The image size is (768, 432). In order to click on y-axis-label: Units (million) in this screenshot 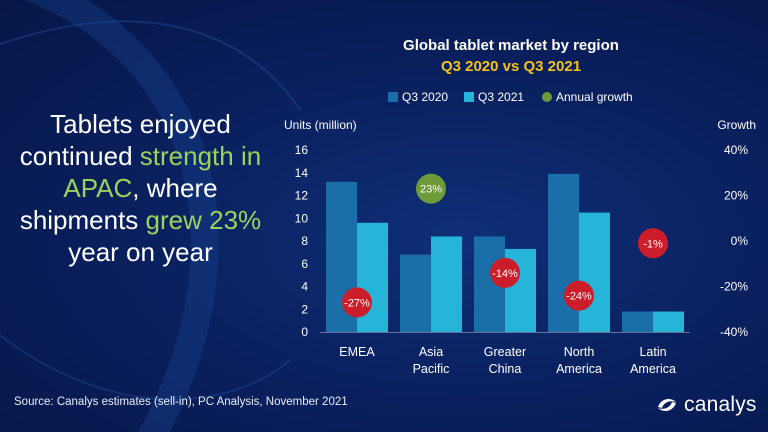, I will do `click(320, 125)`.